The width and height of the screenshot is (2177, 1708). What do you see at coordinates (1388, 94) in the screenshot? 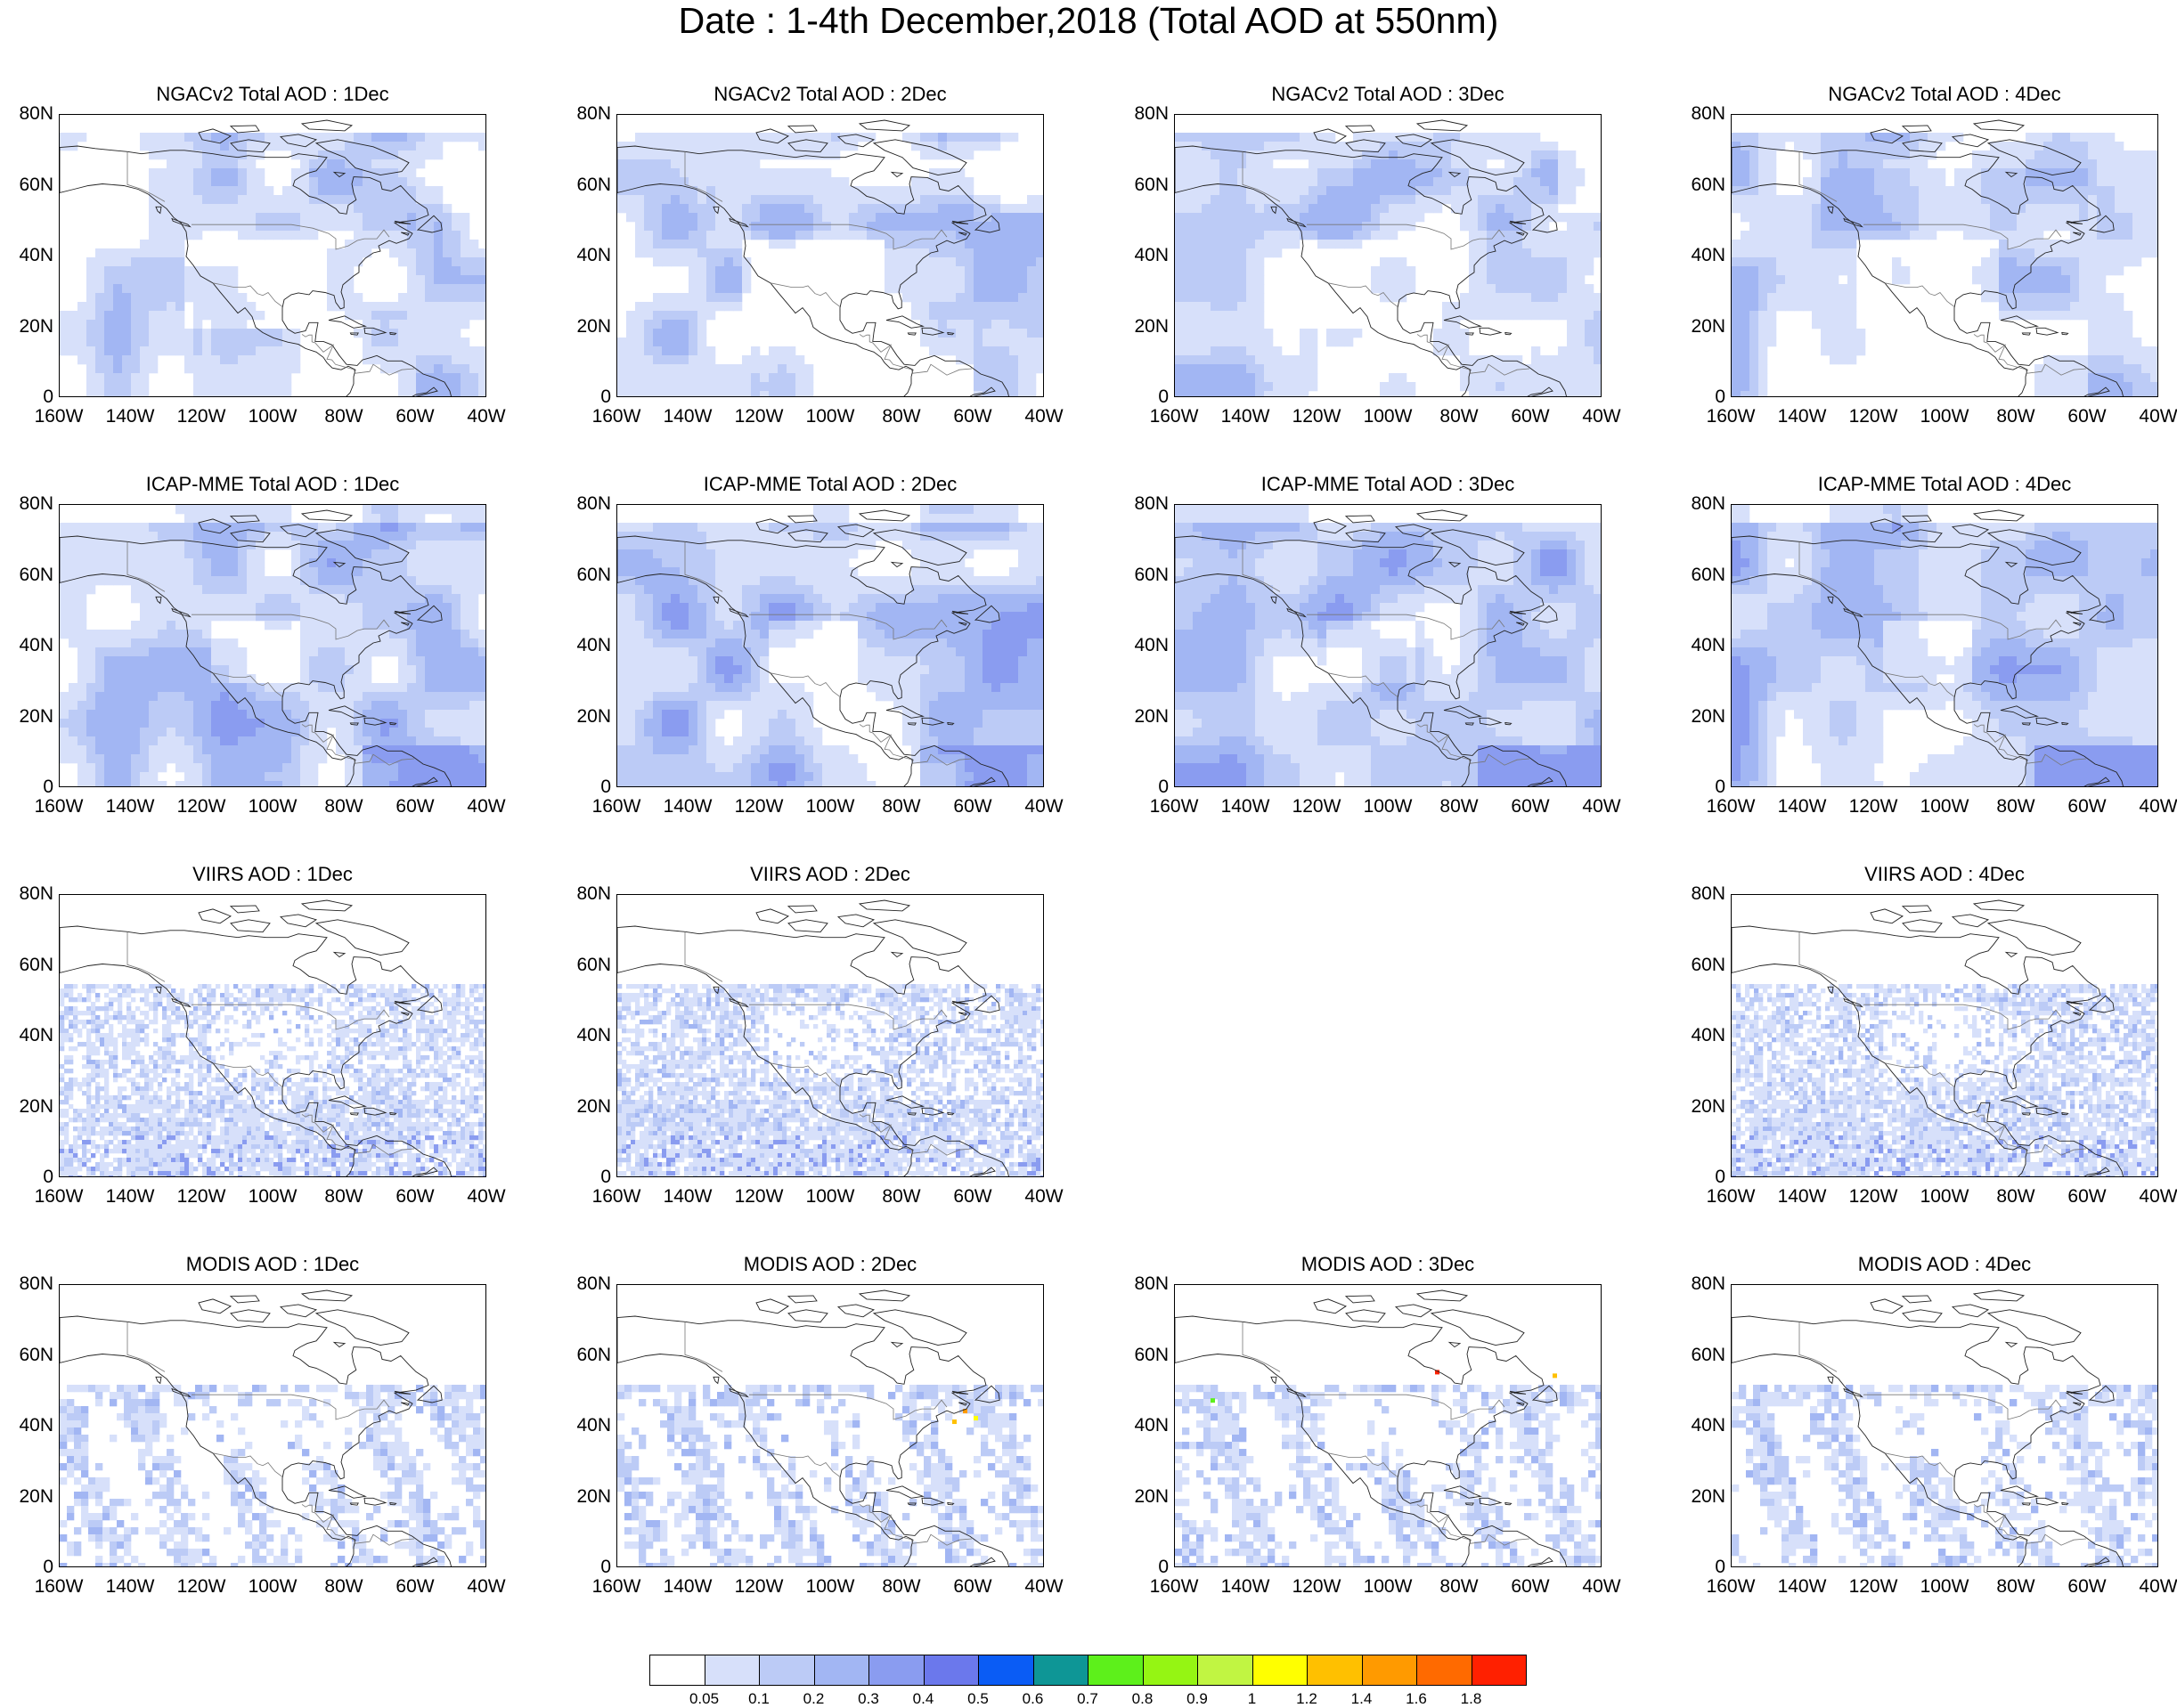
I see `panel-title: NGACv2 Total AOD : 3Dec` at bounding box center [1388, 94].